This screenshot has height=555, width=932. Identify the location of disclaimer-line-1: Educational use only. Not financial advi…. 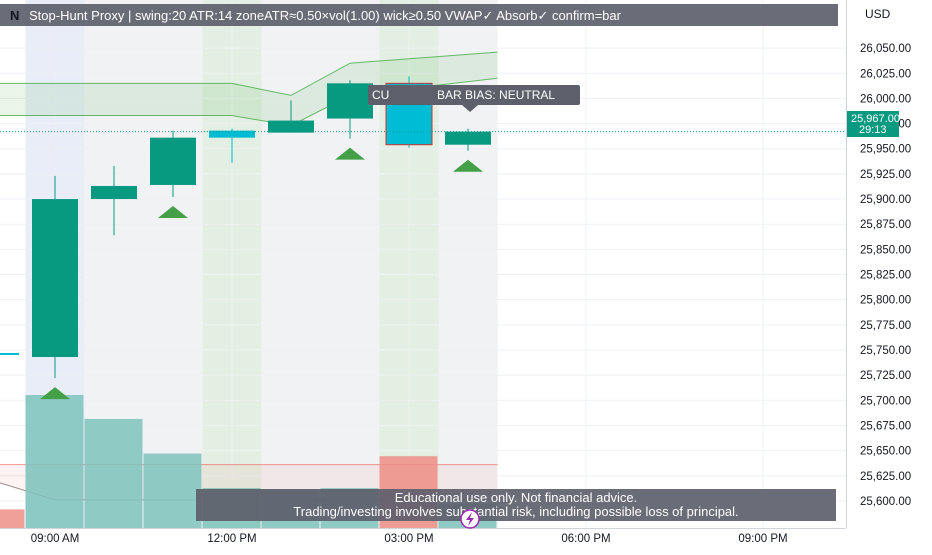
(516, 497).